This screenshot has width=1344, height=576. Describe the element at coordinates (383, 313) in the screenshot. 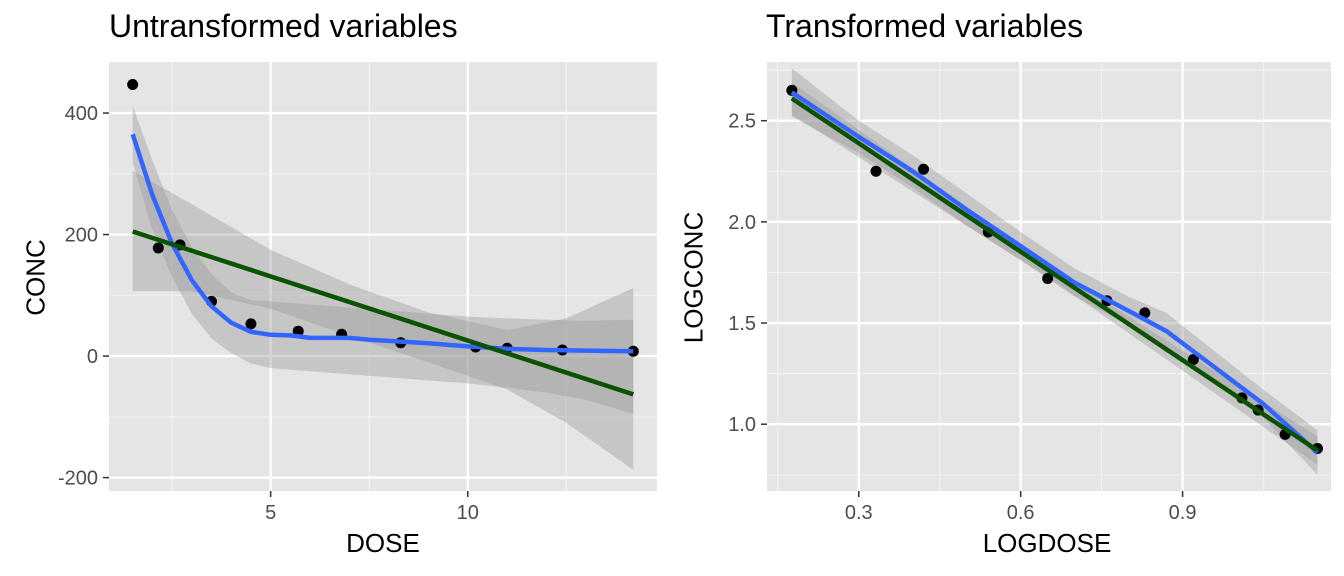

I see `lm-fit-line` at that location.